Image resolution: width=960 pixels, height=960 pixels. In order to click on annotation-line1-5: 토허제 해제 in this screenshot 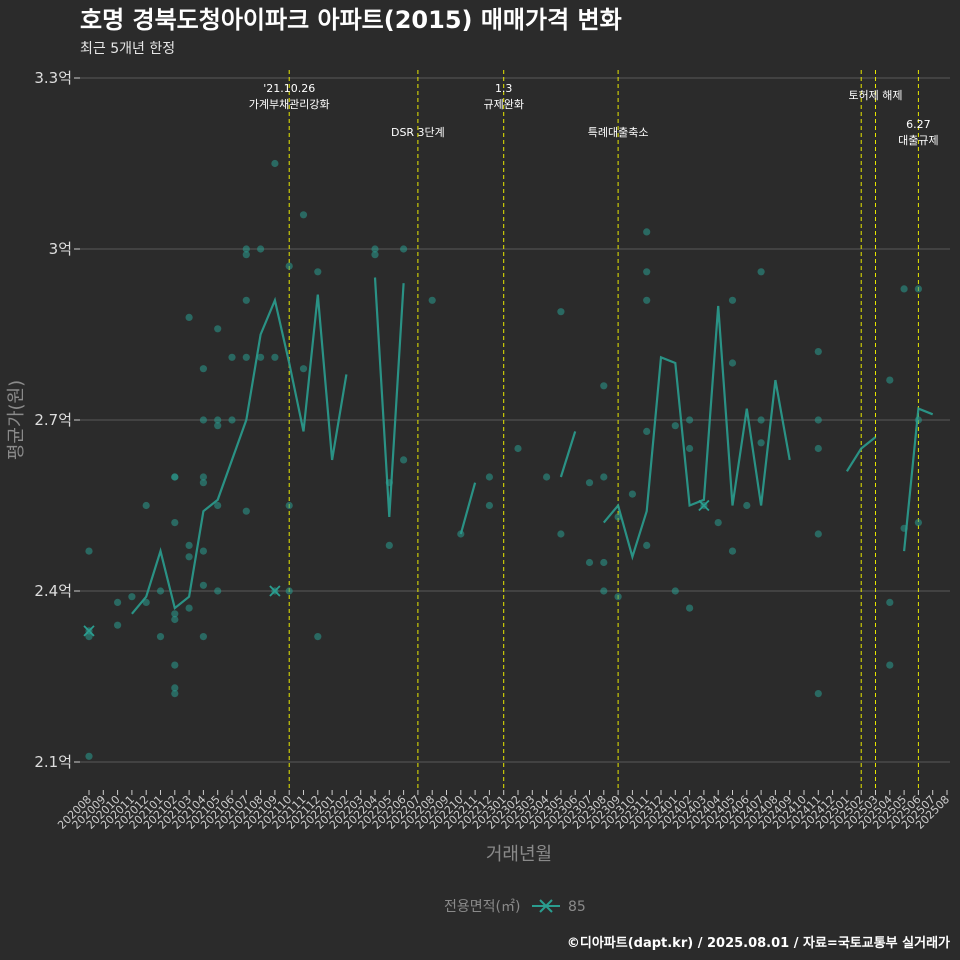, I will do `click(875, 95)`.